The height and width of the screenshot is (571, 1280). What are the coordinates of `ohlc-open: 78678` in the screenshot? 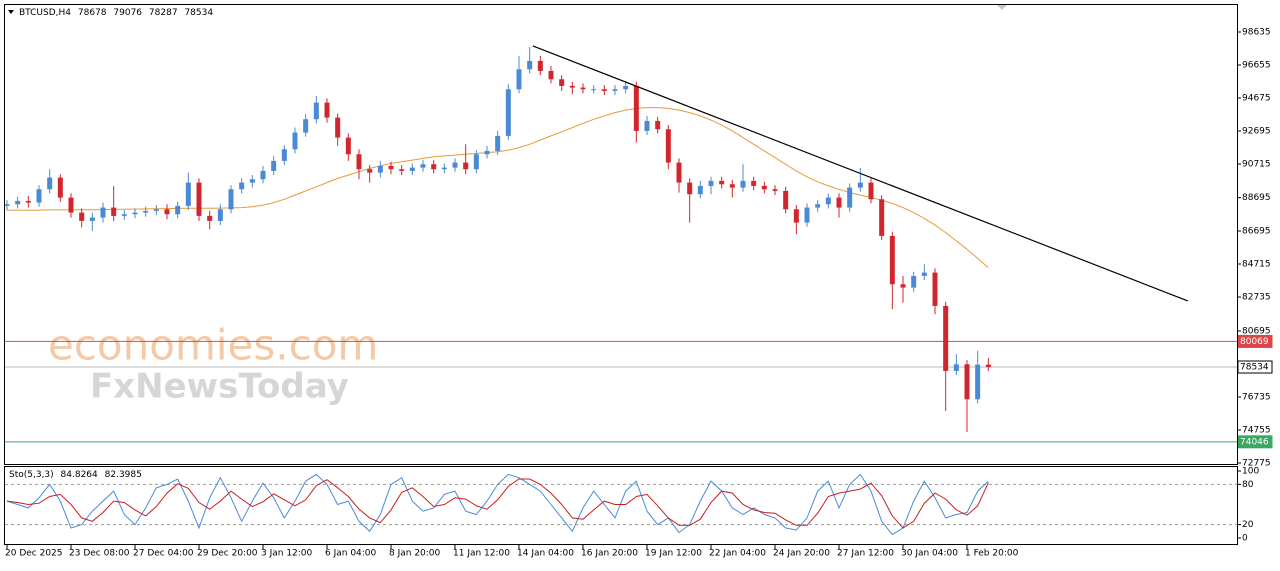 It's located at (92, 13).